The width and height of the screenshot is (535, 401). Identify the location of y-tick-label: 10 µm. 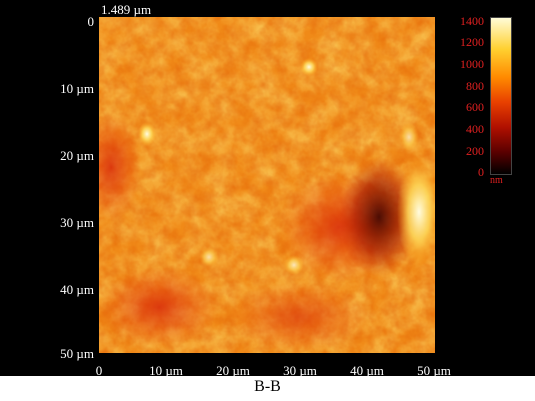
(77, 88).